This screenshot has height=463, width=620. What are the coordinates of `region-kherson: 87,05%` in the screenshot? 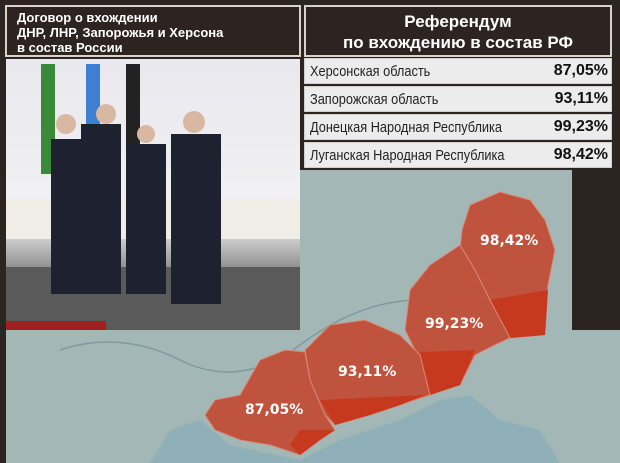 It's located at (270, 402).